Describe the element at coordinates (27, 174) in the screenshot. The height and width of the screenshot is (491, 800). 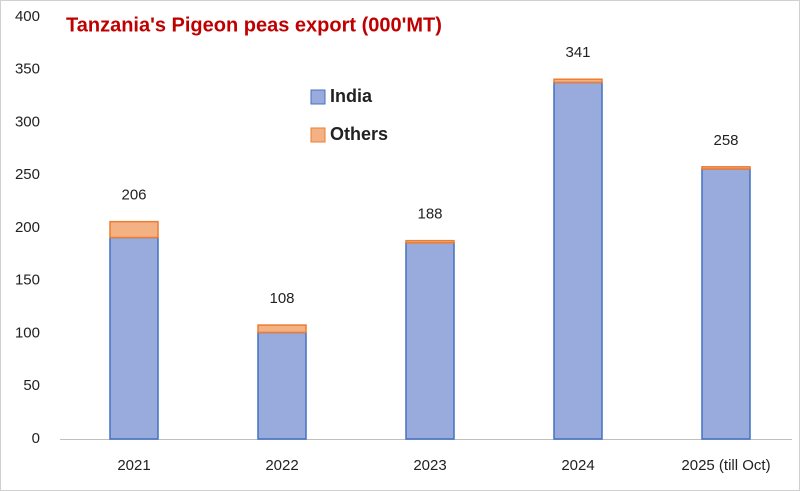
I see `y-tick-label: 250` at that location.